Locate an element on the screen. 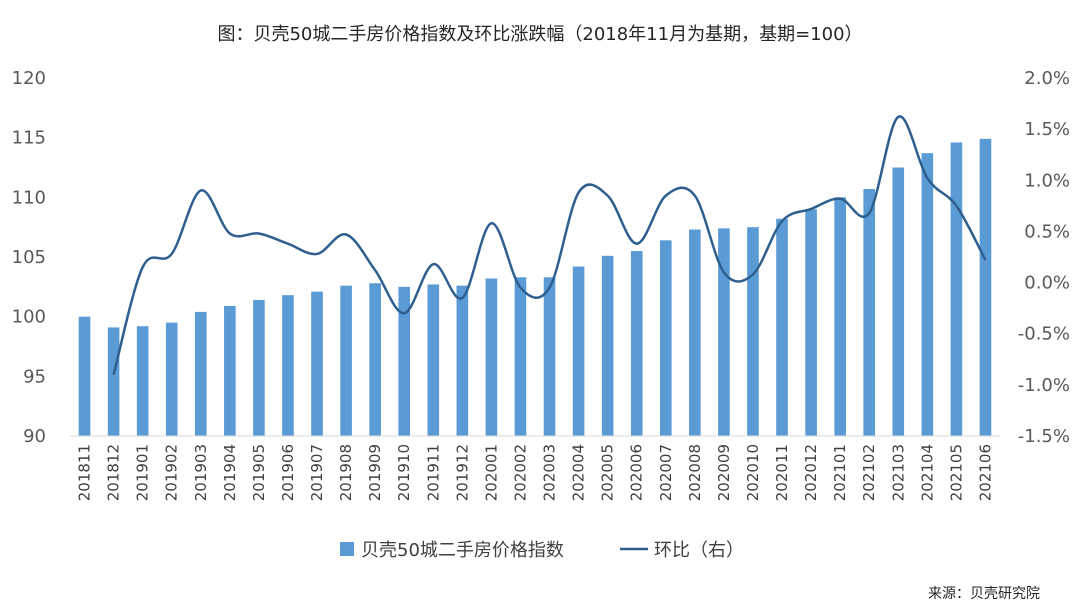 The image size is (1080, 608). x-tick-label: 202105 is located at coordinates (956, 472).